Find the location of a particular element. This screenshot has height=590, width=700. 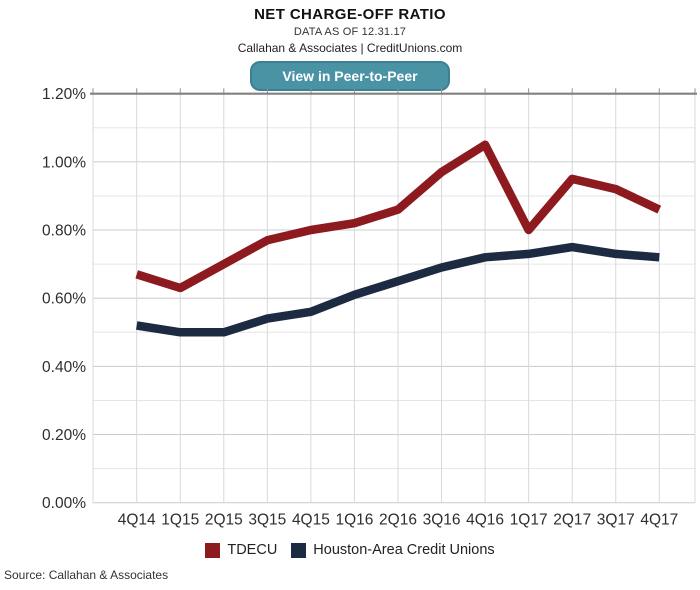

svg-text: 4Q14 is located at coordinates (137, 520).